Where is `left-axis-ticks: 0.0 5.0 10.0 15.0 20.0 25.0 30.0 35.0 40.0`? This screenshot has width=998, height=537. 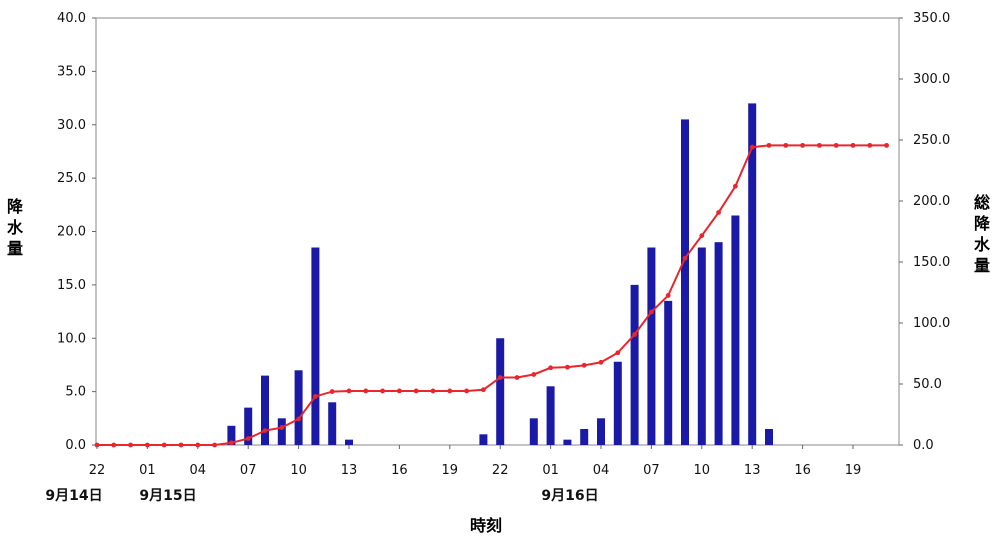 left-axis-ticks: 0.0 5.0 10.0 15.0 20.0 25.0 30.0 35.0 40.0 is located at coordinates (76, 232).